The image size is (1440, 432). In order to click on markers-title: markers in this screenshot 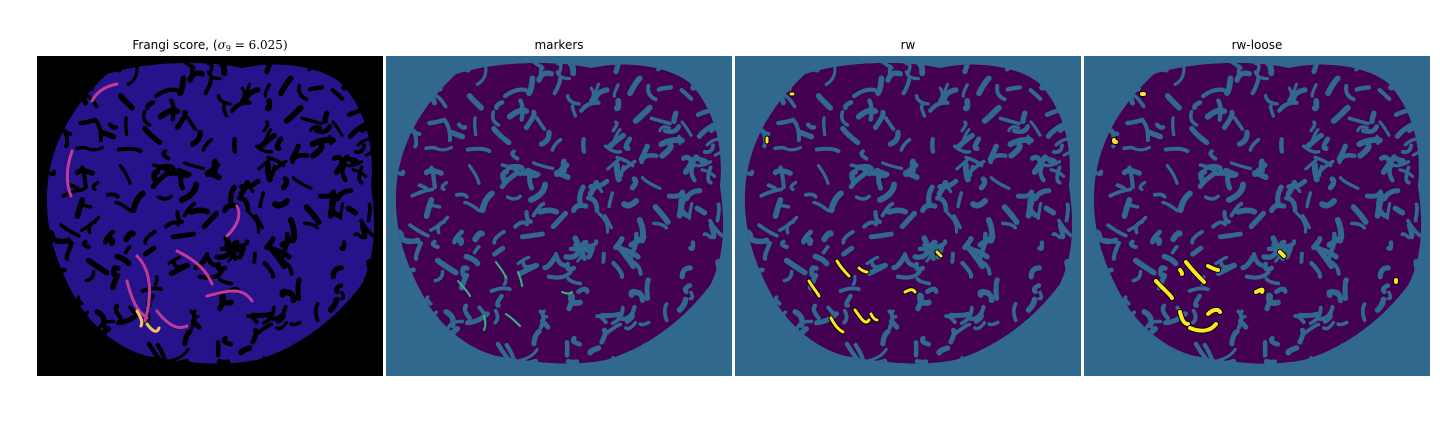, I will do `click(559, 45)`.